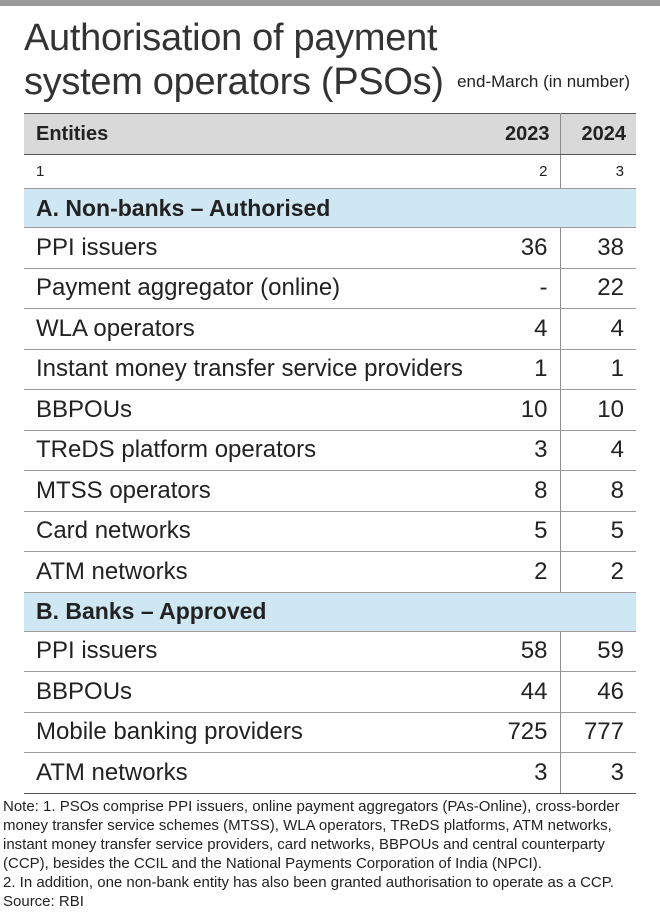 The image size is (660, 922). I want to click on value-2024: 3, so click(598, 773).